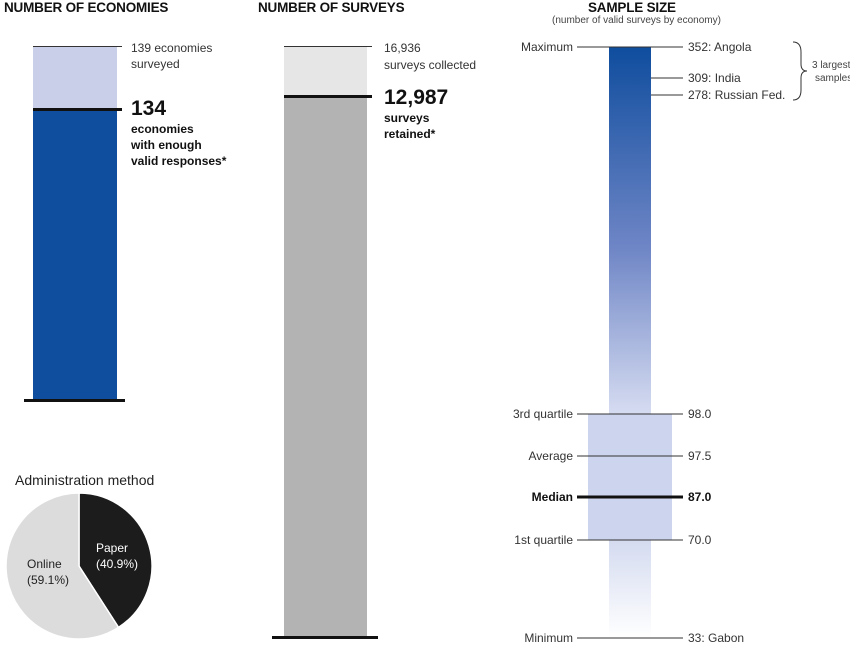 Image resolution: width=850 pixels, height=646 pixels. I want to click on pie-title: Administration method, so click(85, 480).